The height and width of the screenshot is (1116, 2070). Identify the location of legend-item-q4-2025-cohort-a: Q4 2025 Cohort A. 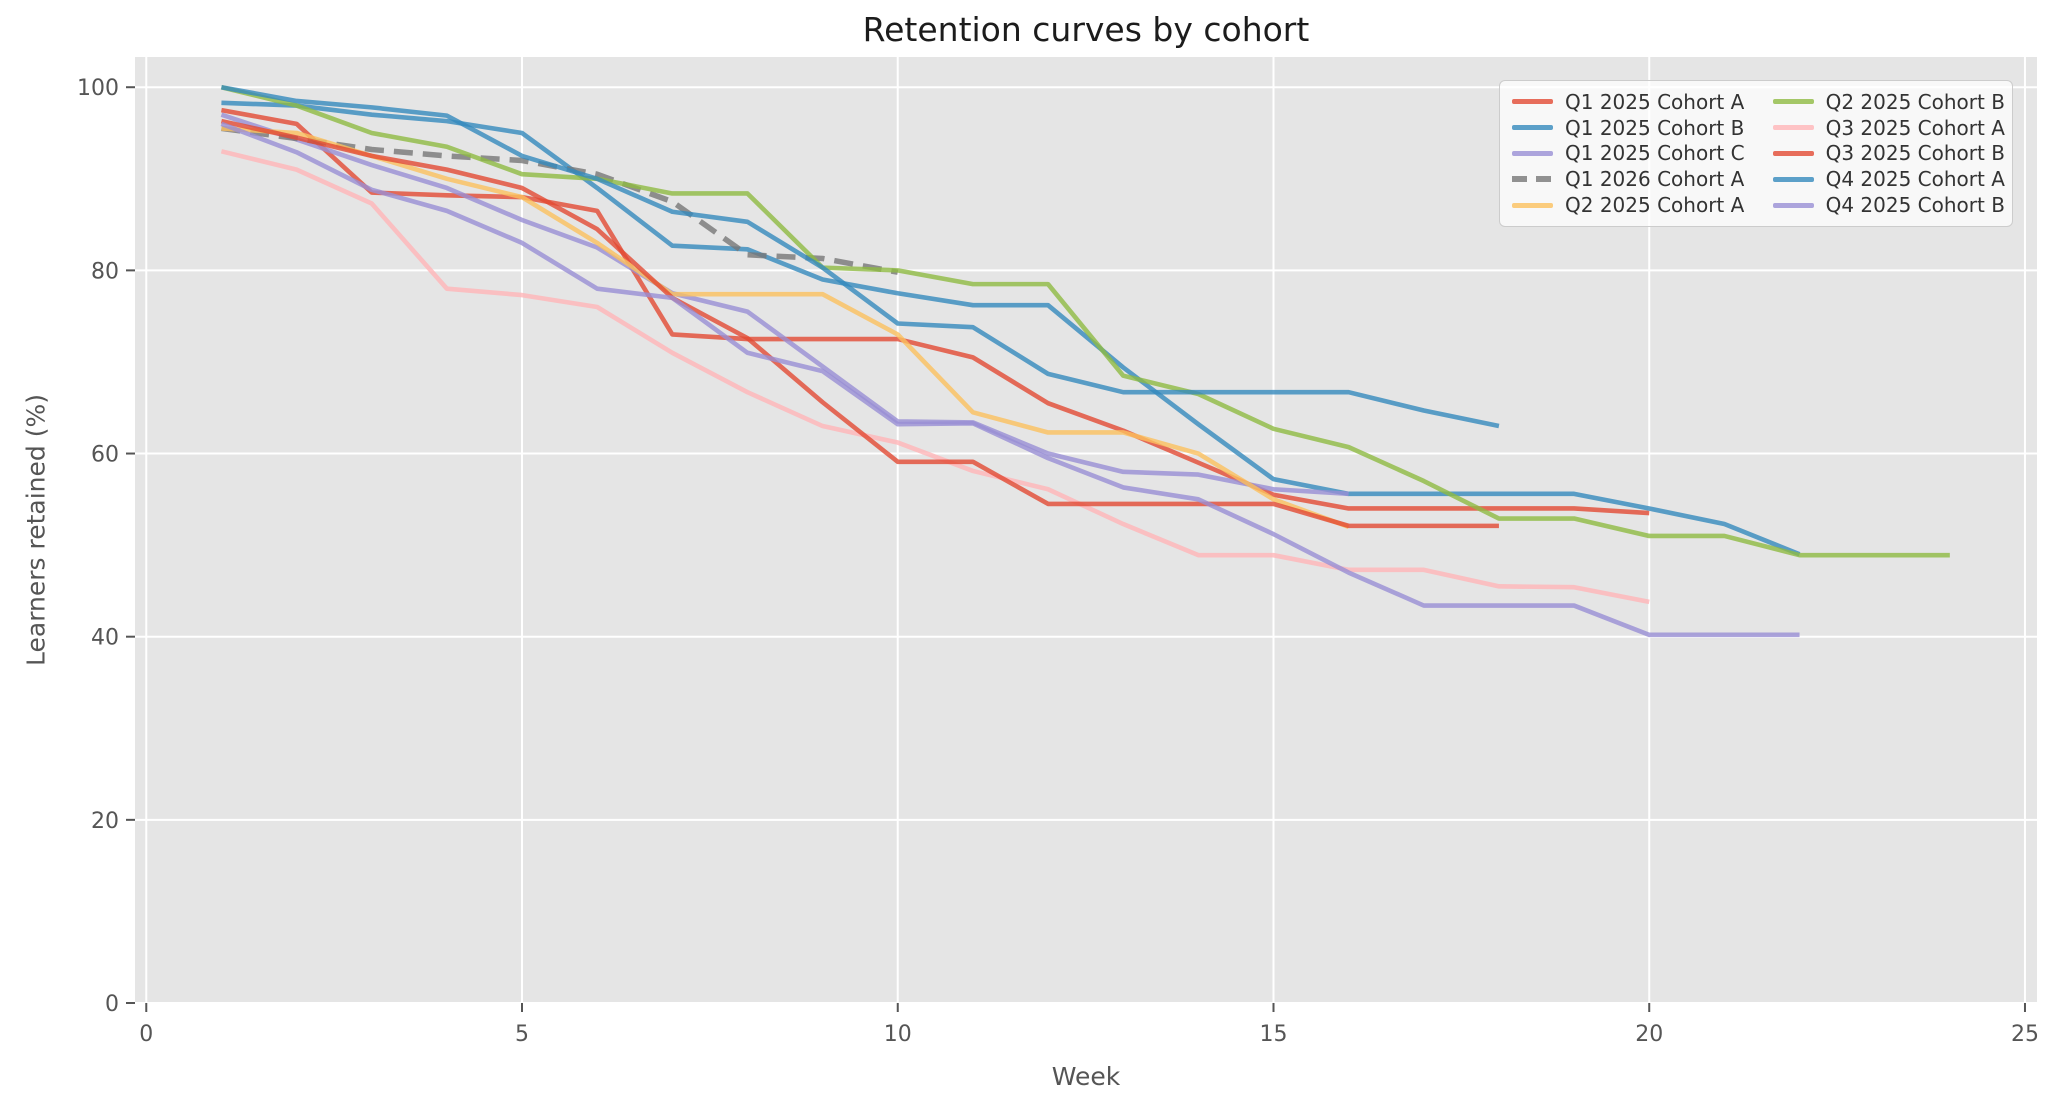
(1888, 179).